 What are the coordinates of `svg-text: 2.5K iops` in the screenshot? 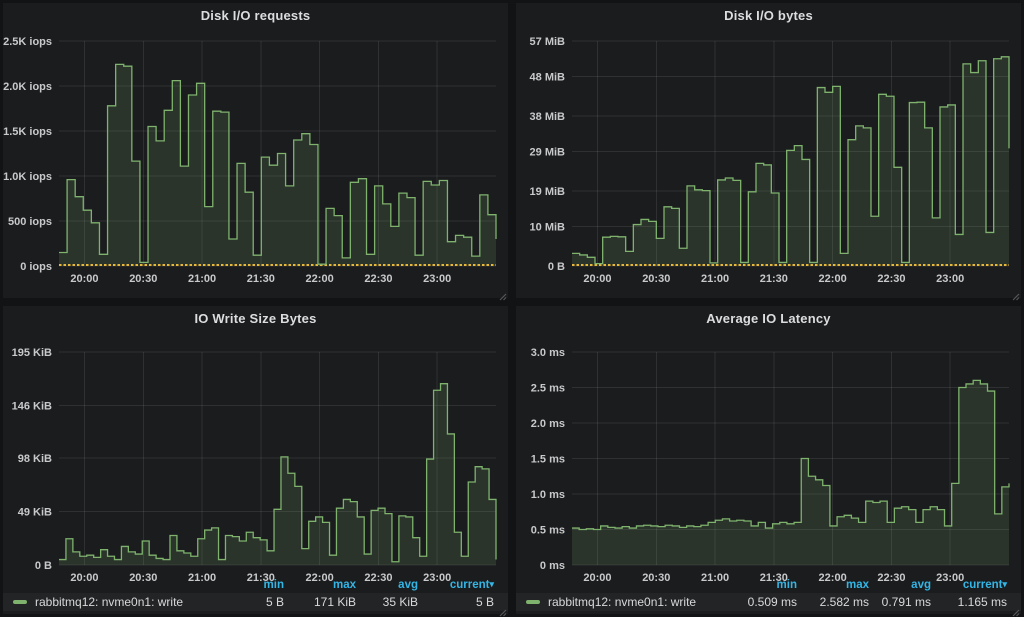 It's located at (27, 42).